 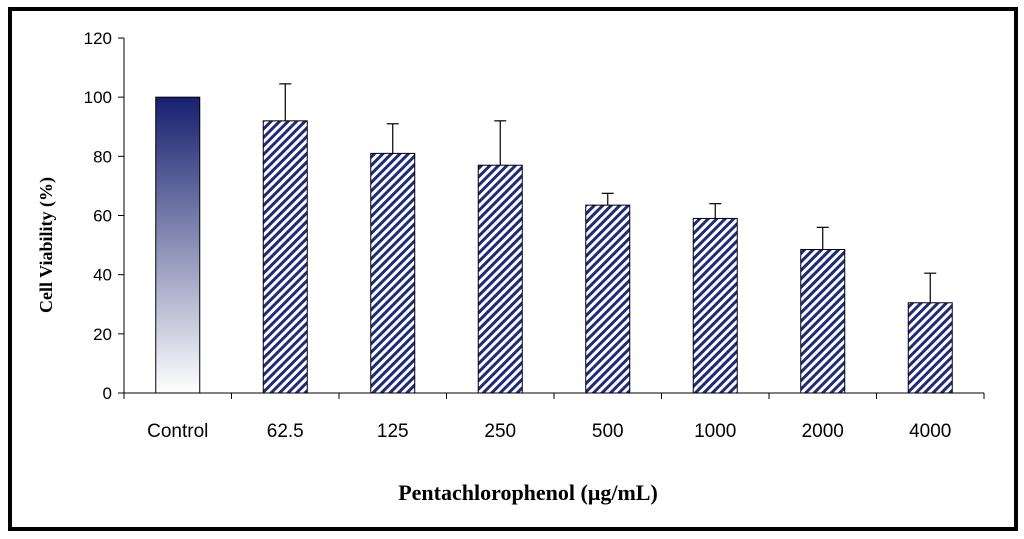 I want to click on bar-Control, so click(x=178, y=245).